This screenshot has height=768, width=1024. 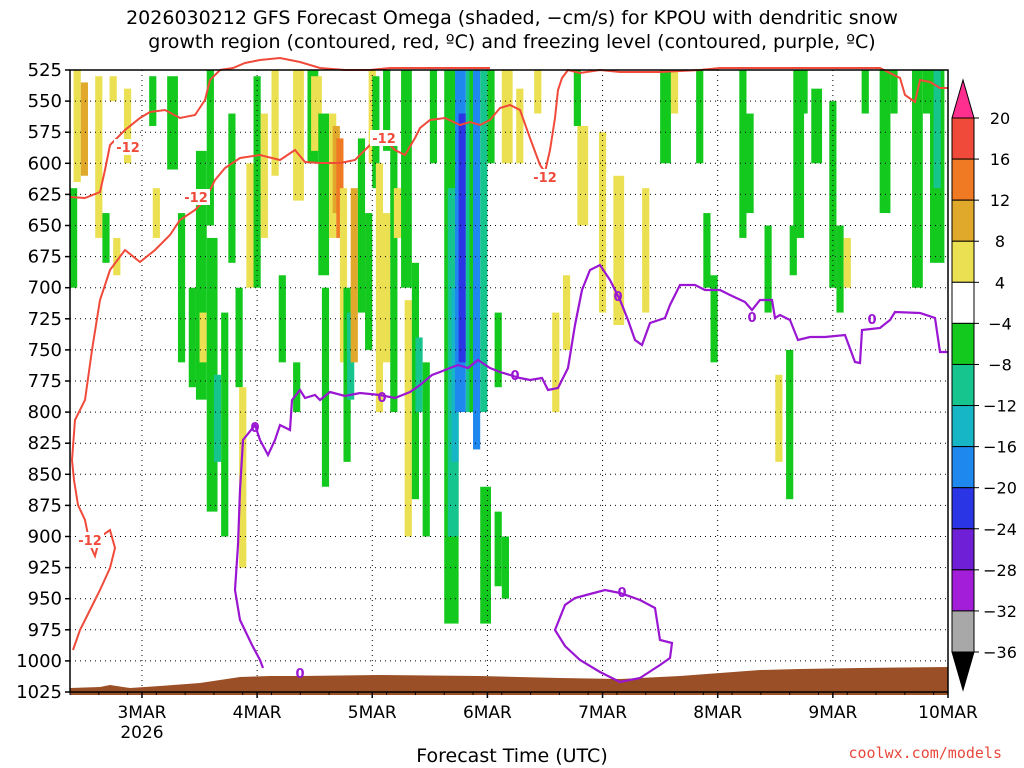 What do you see at coordinates (1000, 570) in the screenshot?
I see `colorbar-label: −28` at bounding box center [1000, 570].